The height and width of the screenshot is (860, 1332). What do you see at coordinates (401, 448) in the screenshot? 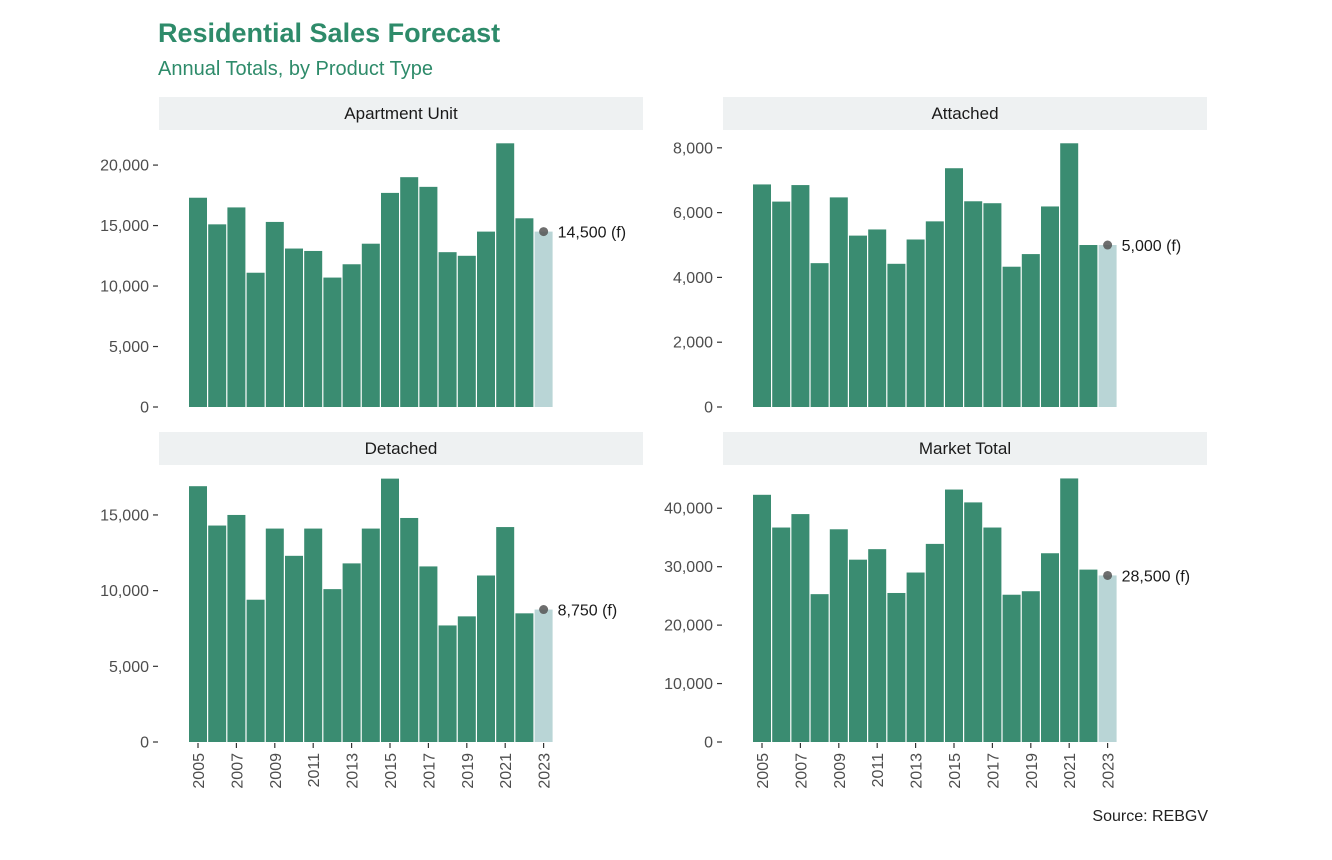
I see `facet-label: Detached` at bounding box center [401, 448].